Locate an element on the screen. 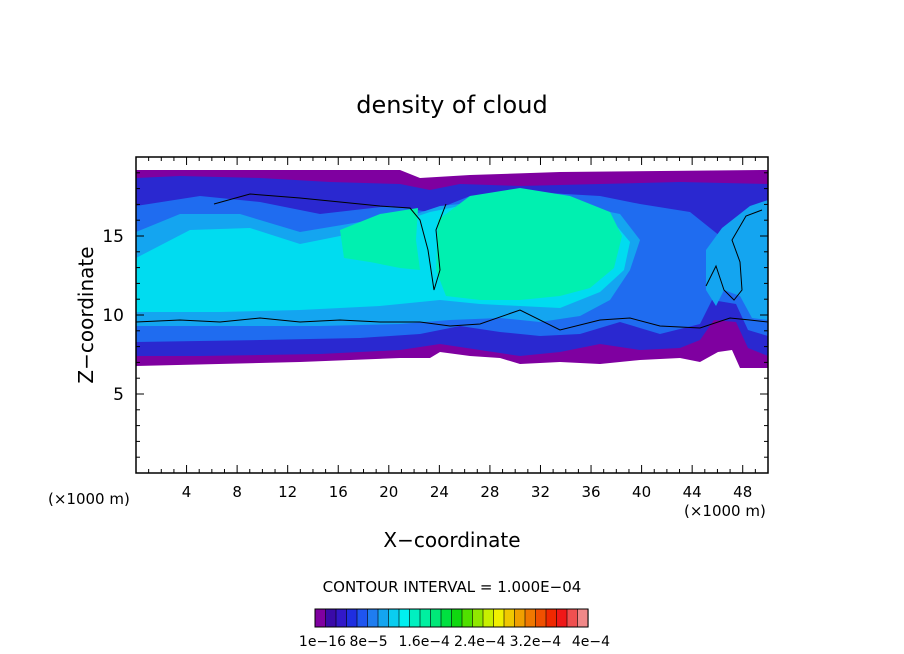 This screenshot has height=654, width=904. cloud-layer-light-blue-right is located at coordinates (737, 260).